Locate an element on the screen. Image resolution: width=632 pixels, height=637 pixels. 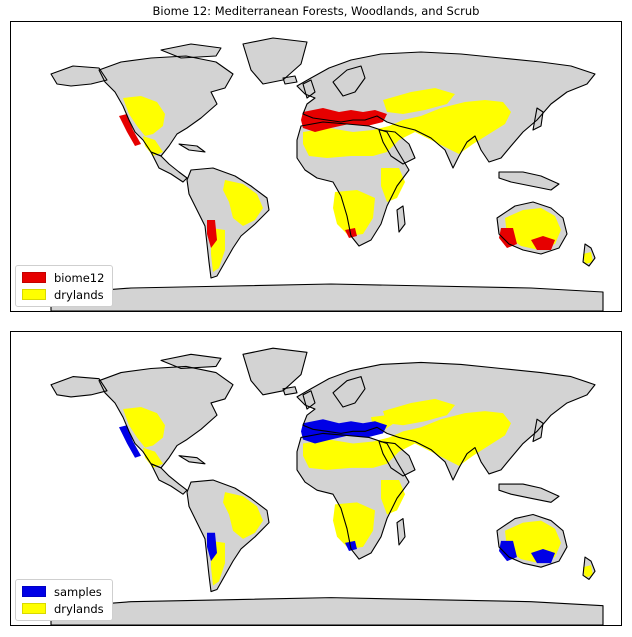
legend-item-biome12: biome12 is located at coordinates (63, 277).